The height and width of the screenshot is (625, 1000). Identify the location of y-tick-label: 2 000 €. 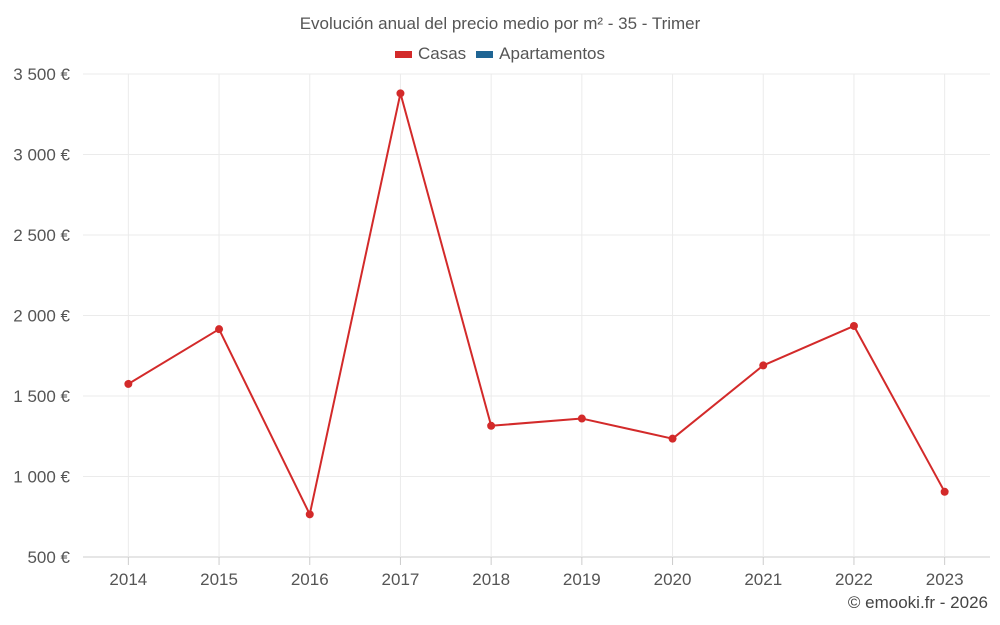
(41, 316).